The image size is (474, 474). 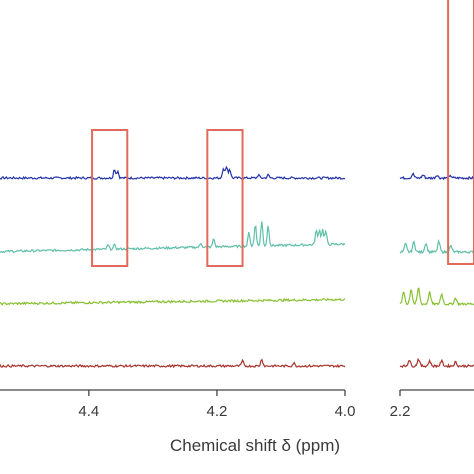 I want to click on x-axis-title: Chemical shift δ (ppm), so click(x=255, y=445).